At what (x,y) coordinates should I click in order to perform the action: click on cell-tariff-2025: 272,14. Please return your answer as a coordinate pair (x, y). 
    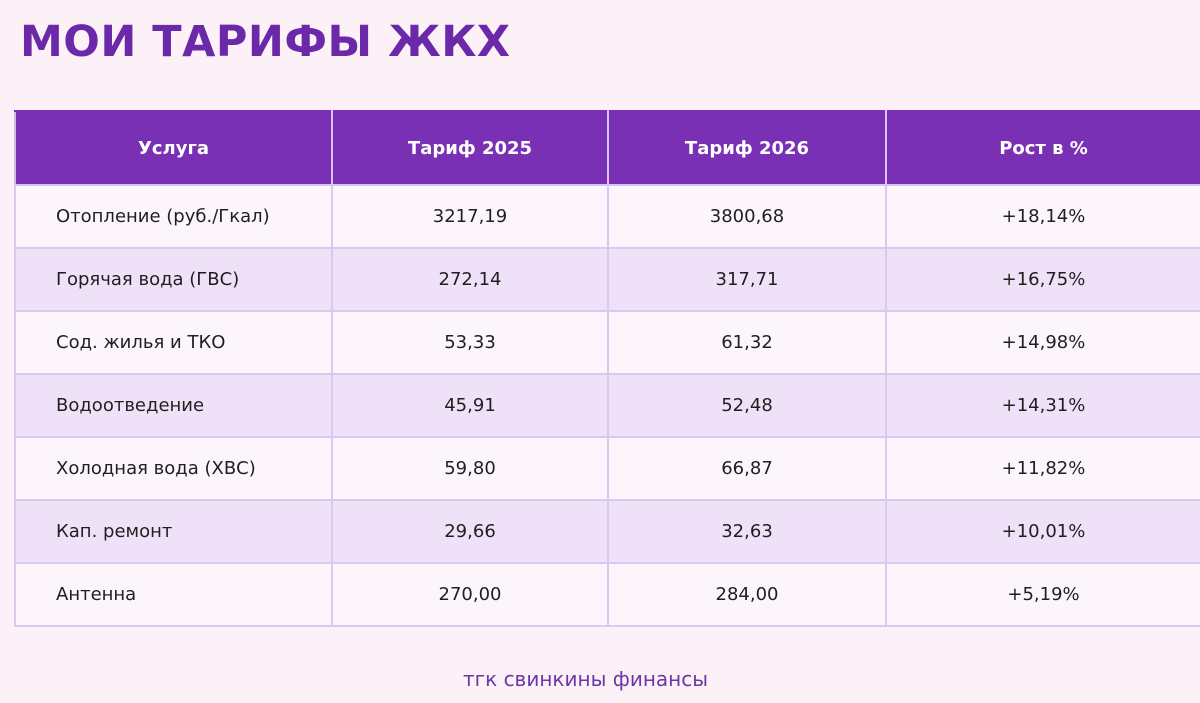
    Looking at the image, I should click on (470, 279).